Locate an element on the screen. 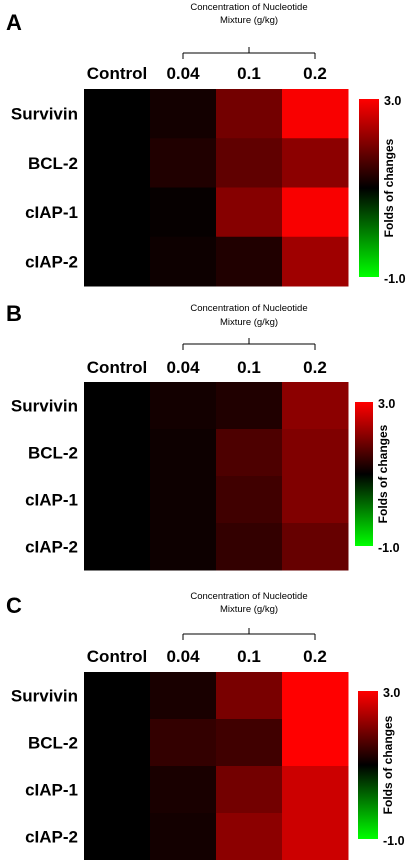 The image size is (408, 860). panel-label: C is located at coordinates (14, 605).